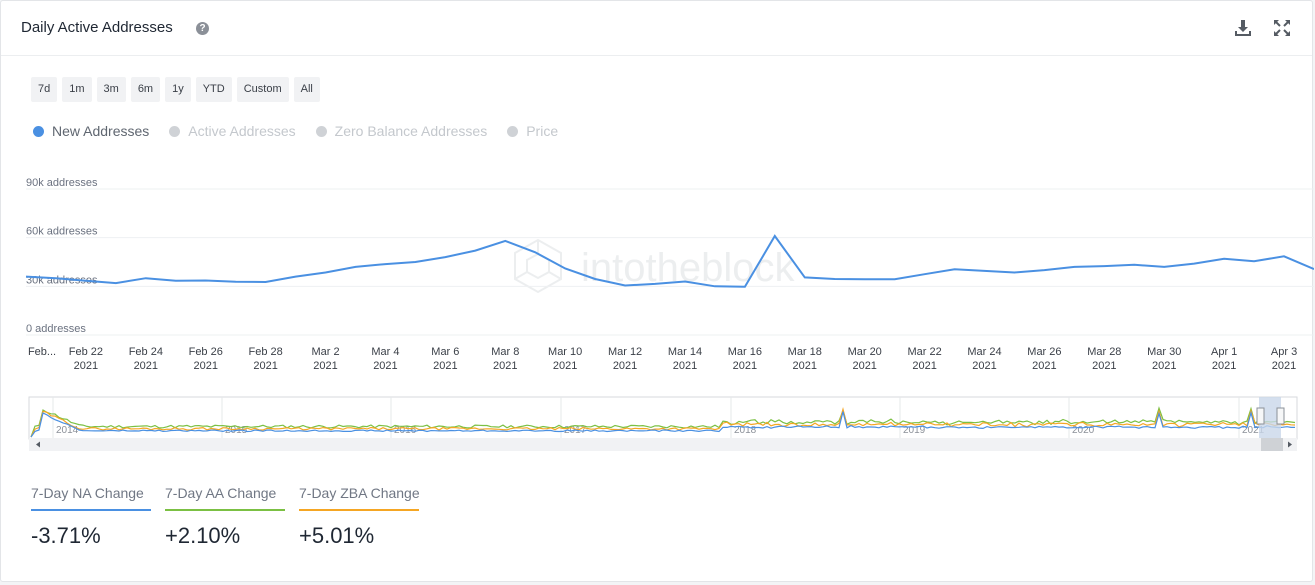  Describe the element at coordinates (66, 535) in the screenshot. I see `stat-value: -3.71%` at that location.